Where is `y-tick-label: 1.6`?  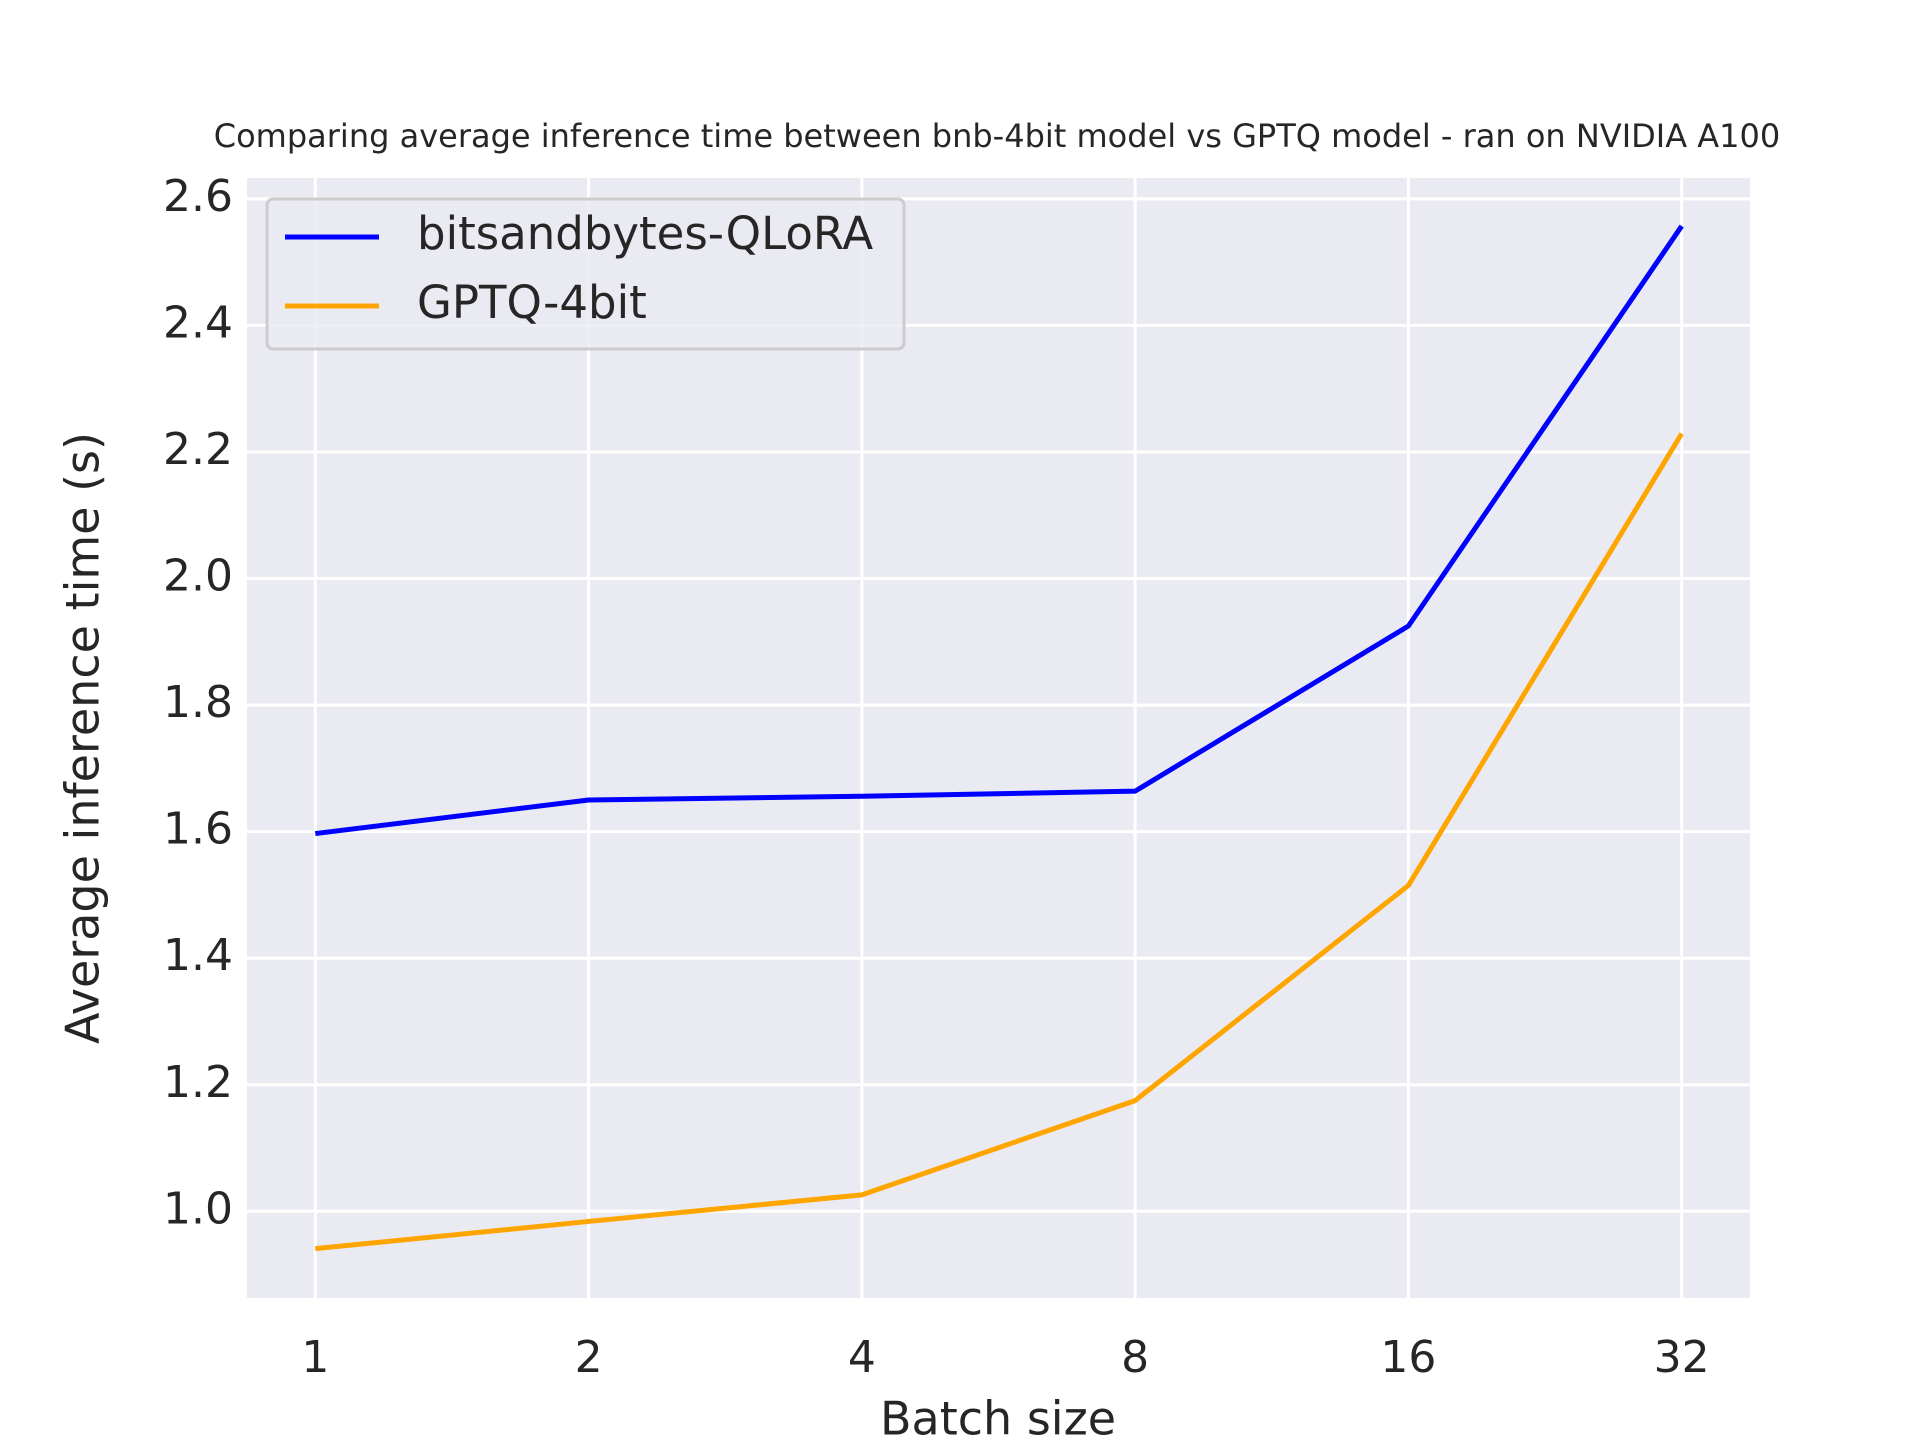 y-tick-label: 1.6 is located at coordinates (198, 829).